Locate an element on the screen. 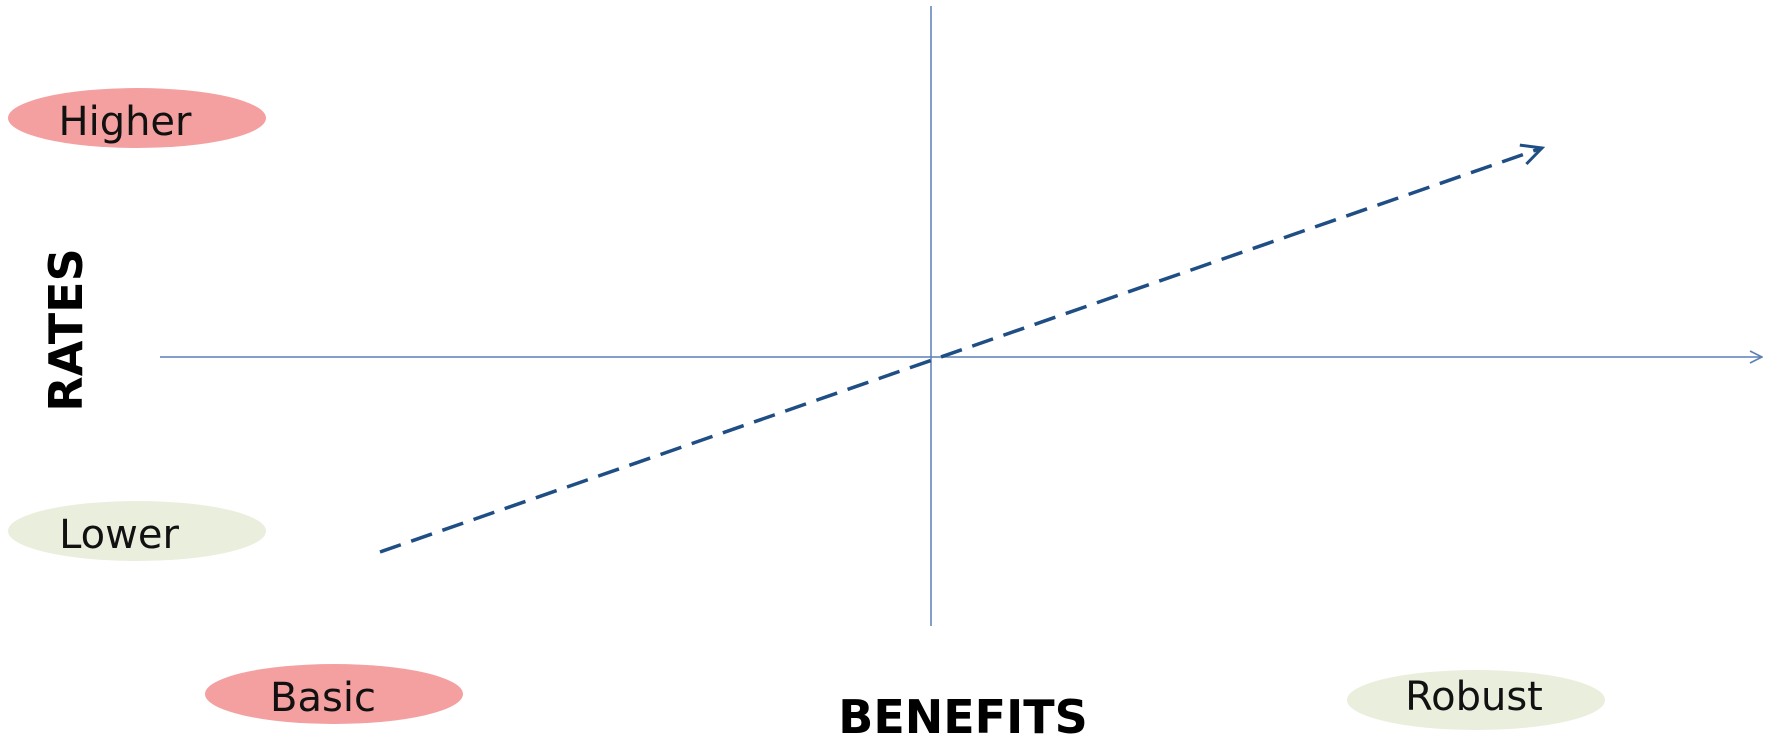 The height and width of the screenshot is (737, 1770). lower-pill-shape is located at coordinates (137, 531).